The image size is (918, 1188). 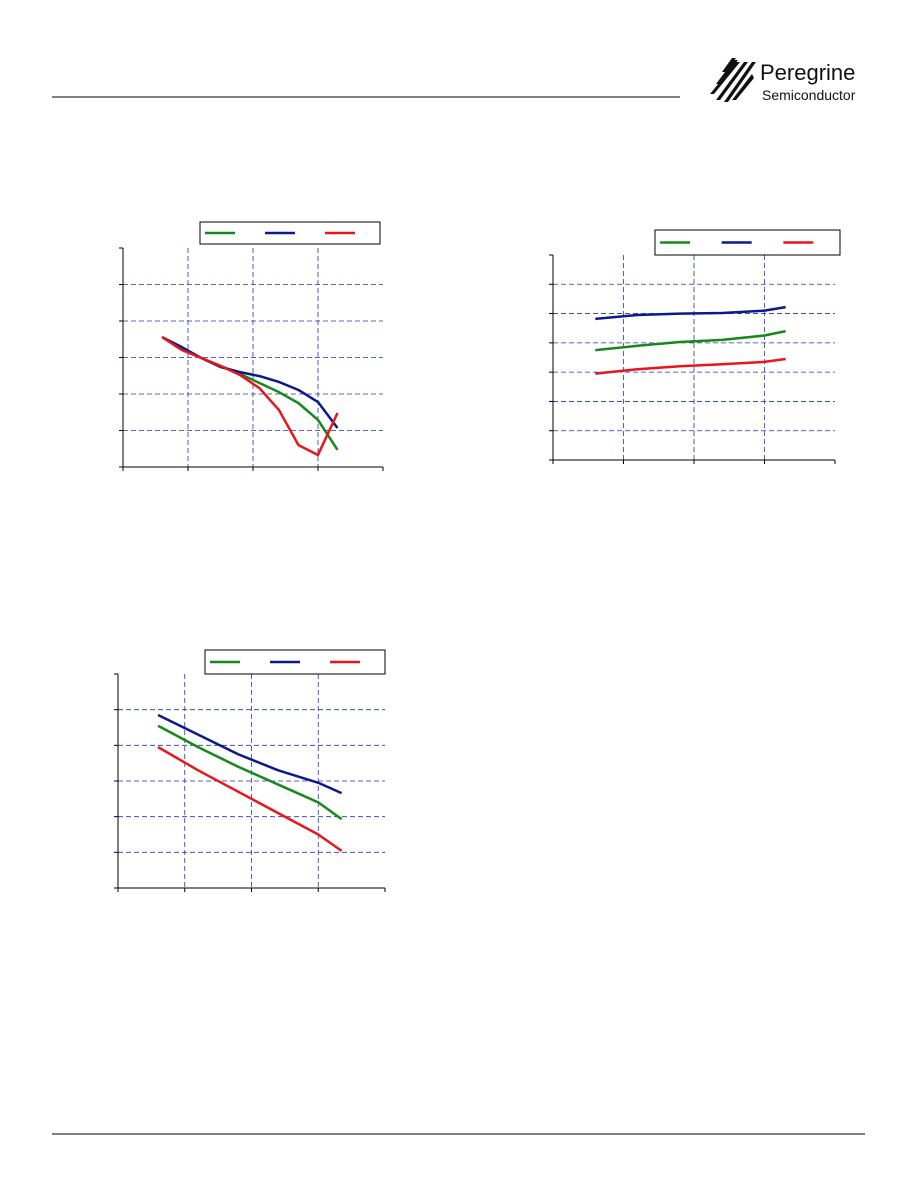 I want to click on logo-icon, so click(x=733, y=80).